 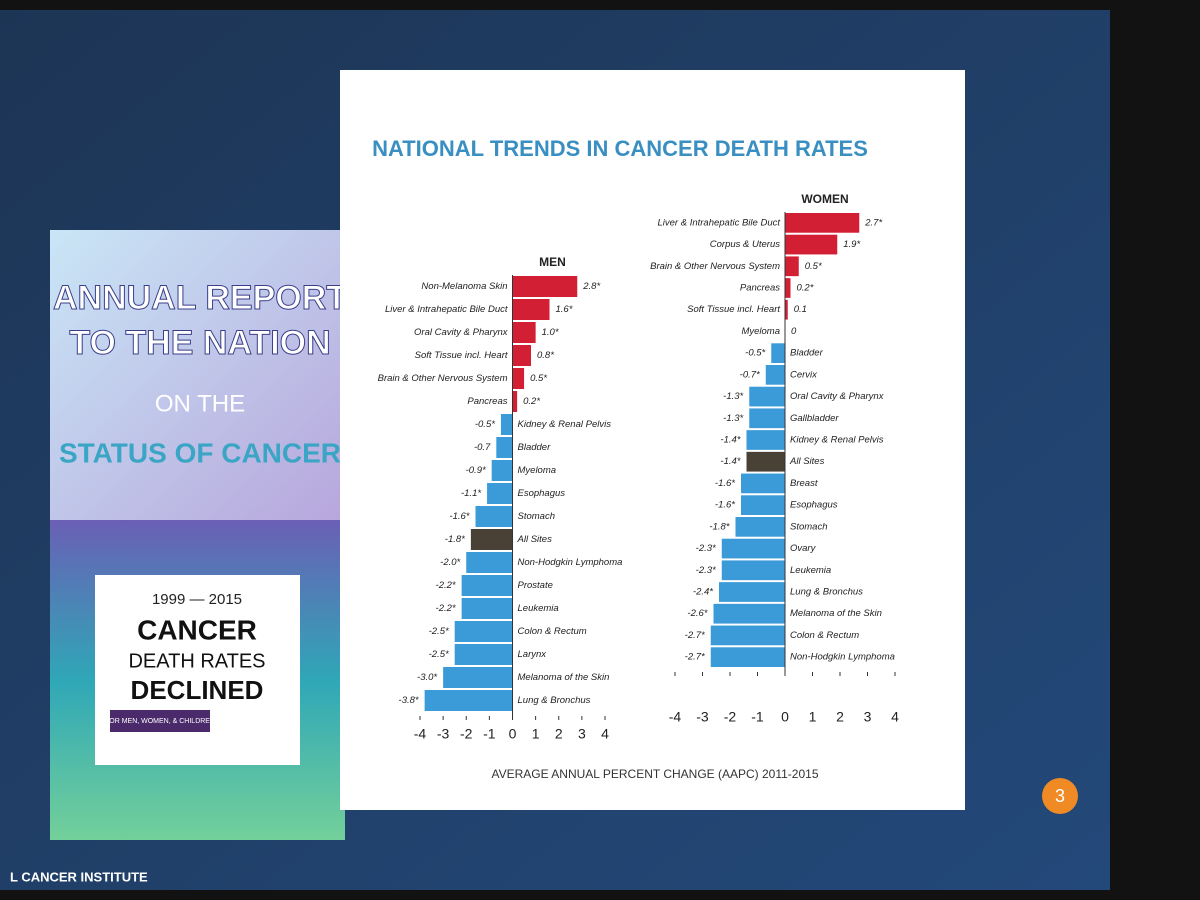 I want to click on callout-line: DEATH RATES, so click(x=196, y=661).